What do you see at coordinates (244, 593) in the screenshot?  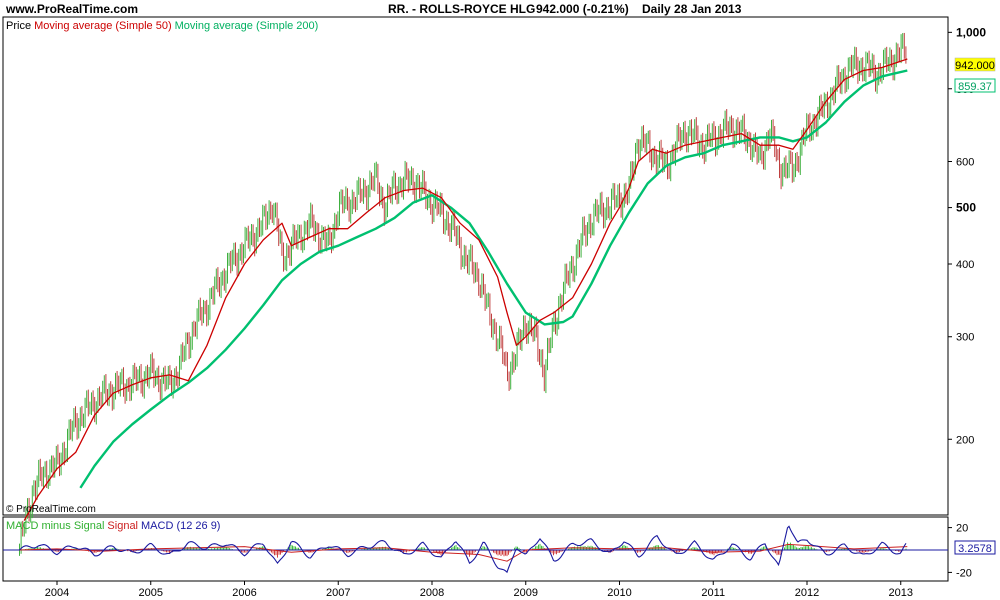 I see `xtick-label: 2006` at bounding box center [244, 593].